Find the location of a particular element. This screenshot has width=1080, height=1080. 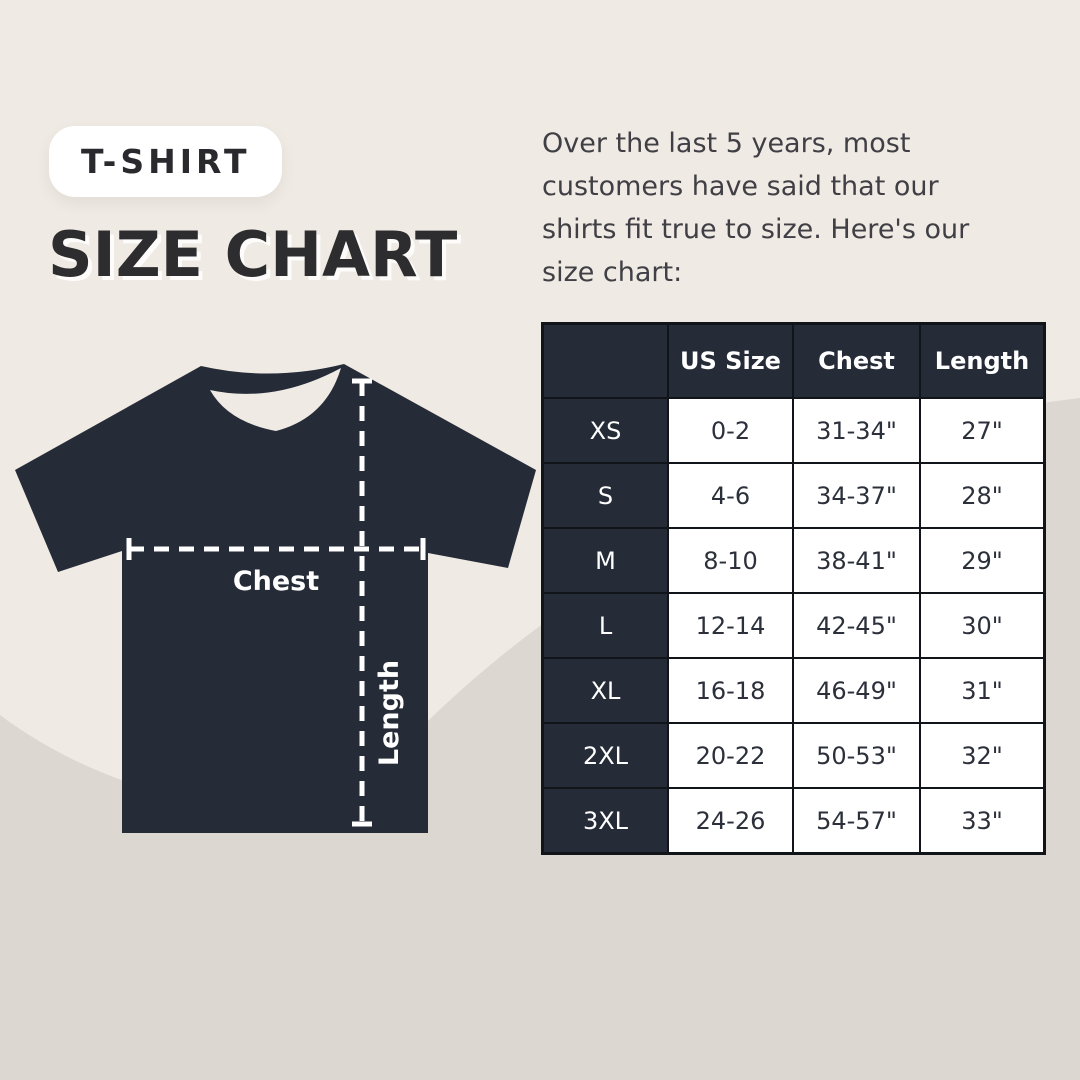

header-row: US Size Chest Length is located at coordinates (793, 360).